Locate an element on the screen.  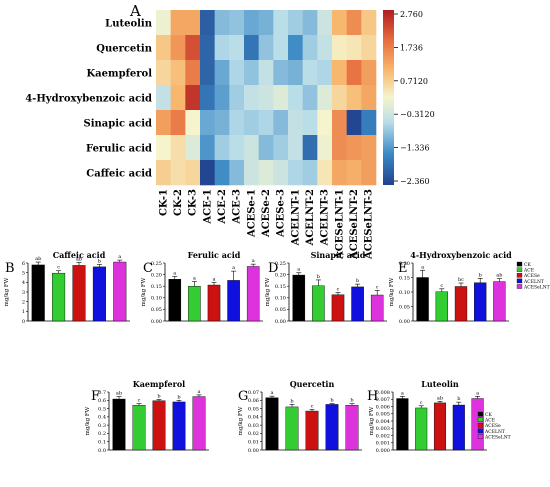
y-tick-label: 0.02 is located at coordinates (253, 434).